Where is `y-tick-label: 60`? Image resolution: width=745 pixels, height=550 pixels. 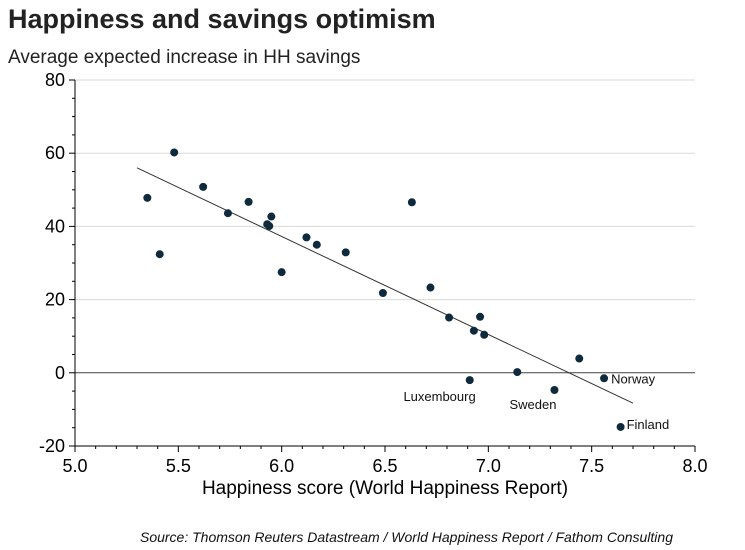
y-tick-label: 60 is located at coordinates (55, 153).